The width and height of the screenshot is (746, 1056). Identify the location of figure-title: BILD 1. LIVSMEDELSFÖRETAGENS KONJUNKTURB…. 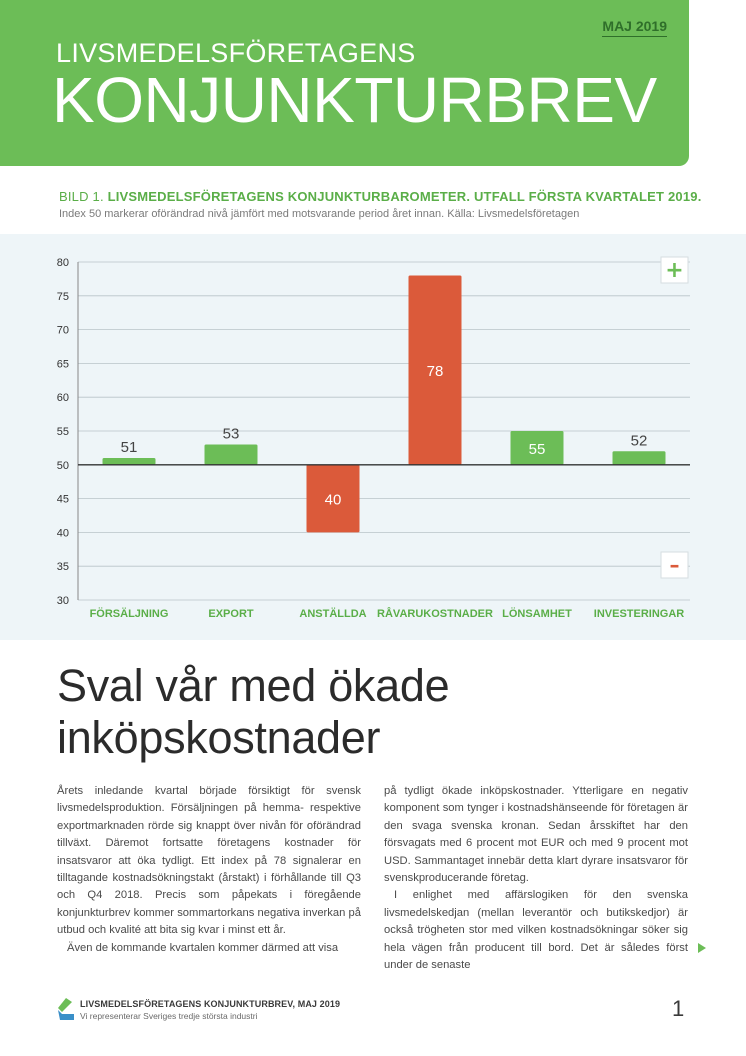
(380, 196).